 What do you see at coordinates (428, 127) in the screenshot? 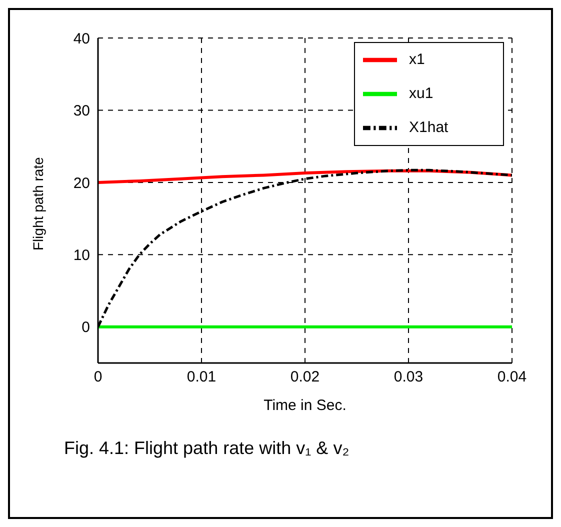
I see `legend-label: X1hat` at bounding box center [428, 127].